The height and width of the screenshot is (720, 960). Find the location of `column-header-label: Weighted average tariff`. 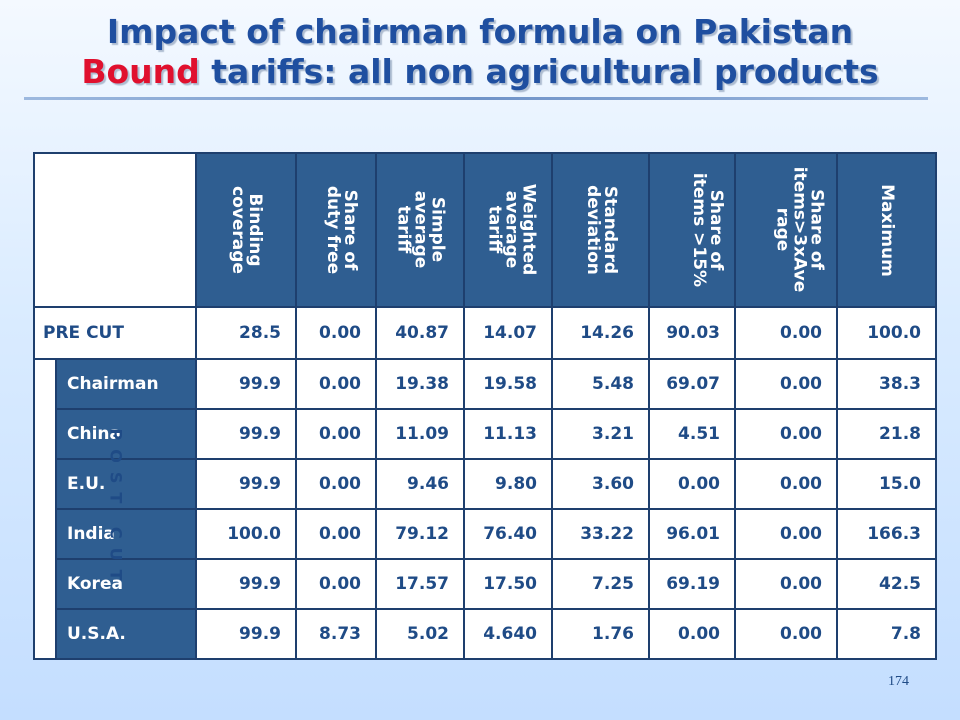

column-header-label: Weighted average tariff is located at coordinates (511, 229).